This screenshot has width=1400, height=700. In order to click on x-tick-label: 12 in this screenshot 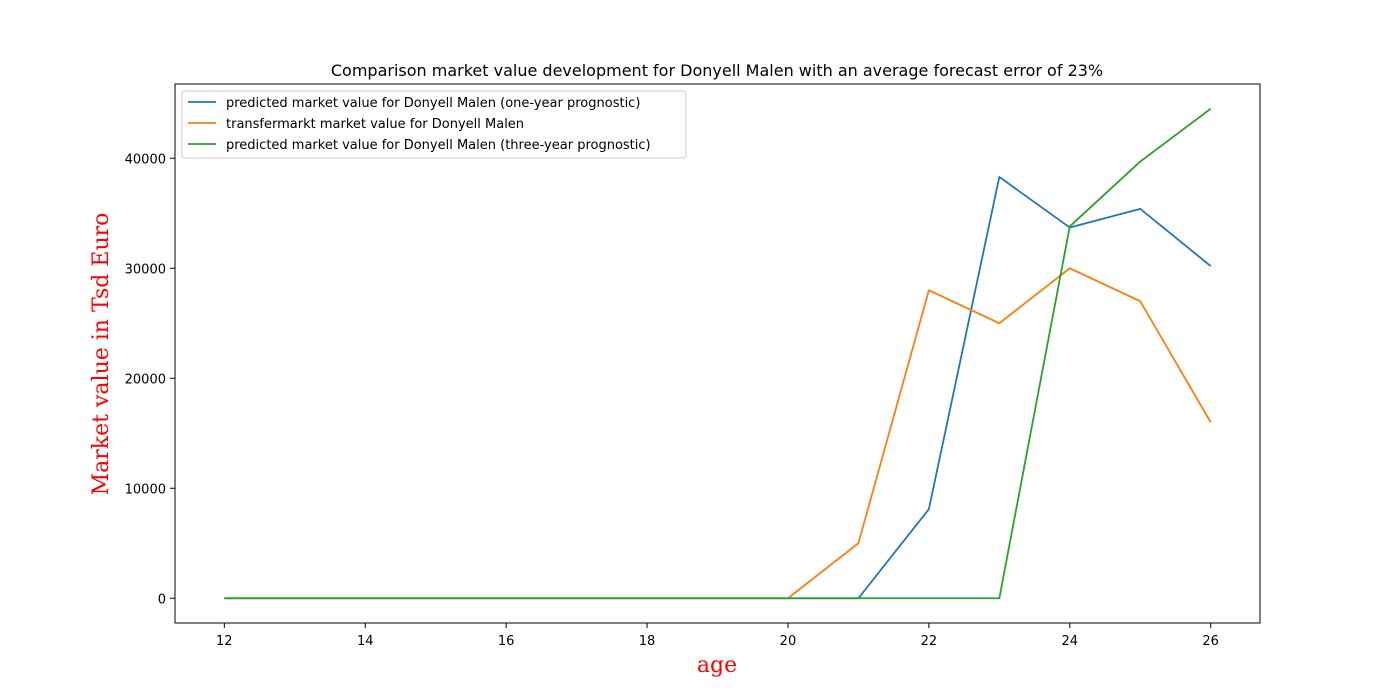, I will do `click(224, 641)`.